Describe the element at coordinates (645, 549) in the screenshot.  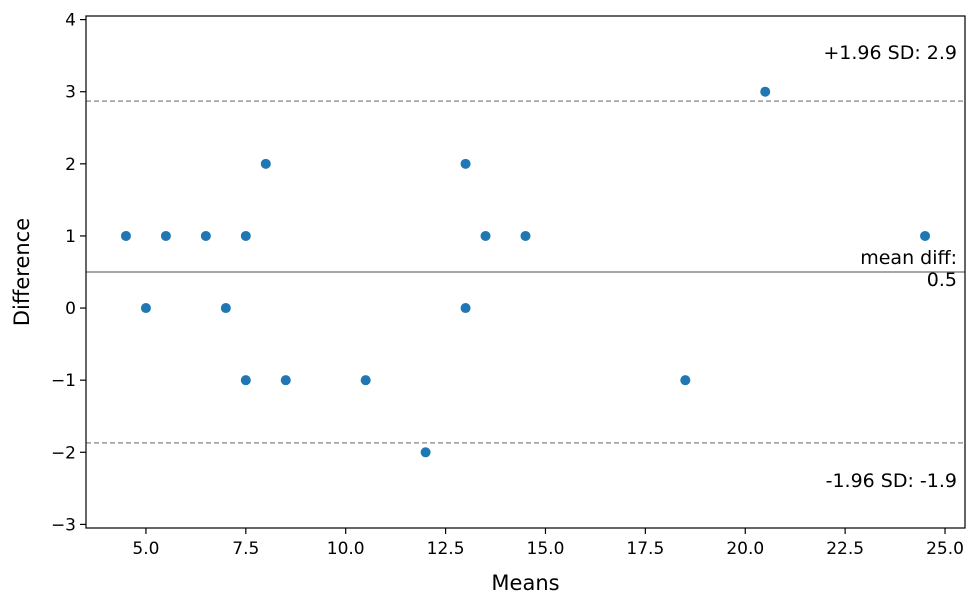
I see `x-tick-label: 17.5` at that location.